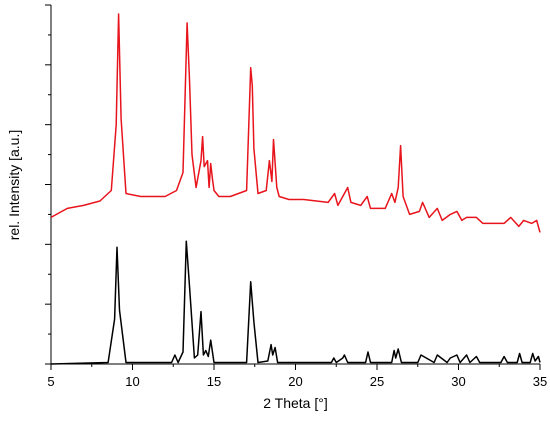 This screenshot has height=422, width=550. I want to click on x-tick-label: 30, so click(458, 381).